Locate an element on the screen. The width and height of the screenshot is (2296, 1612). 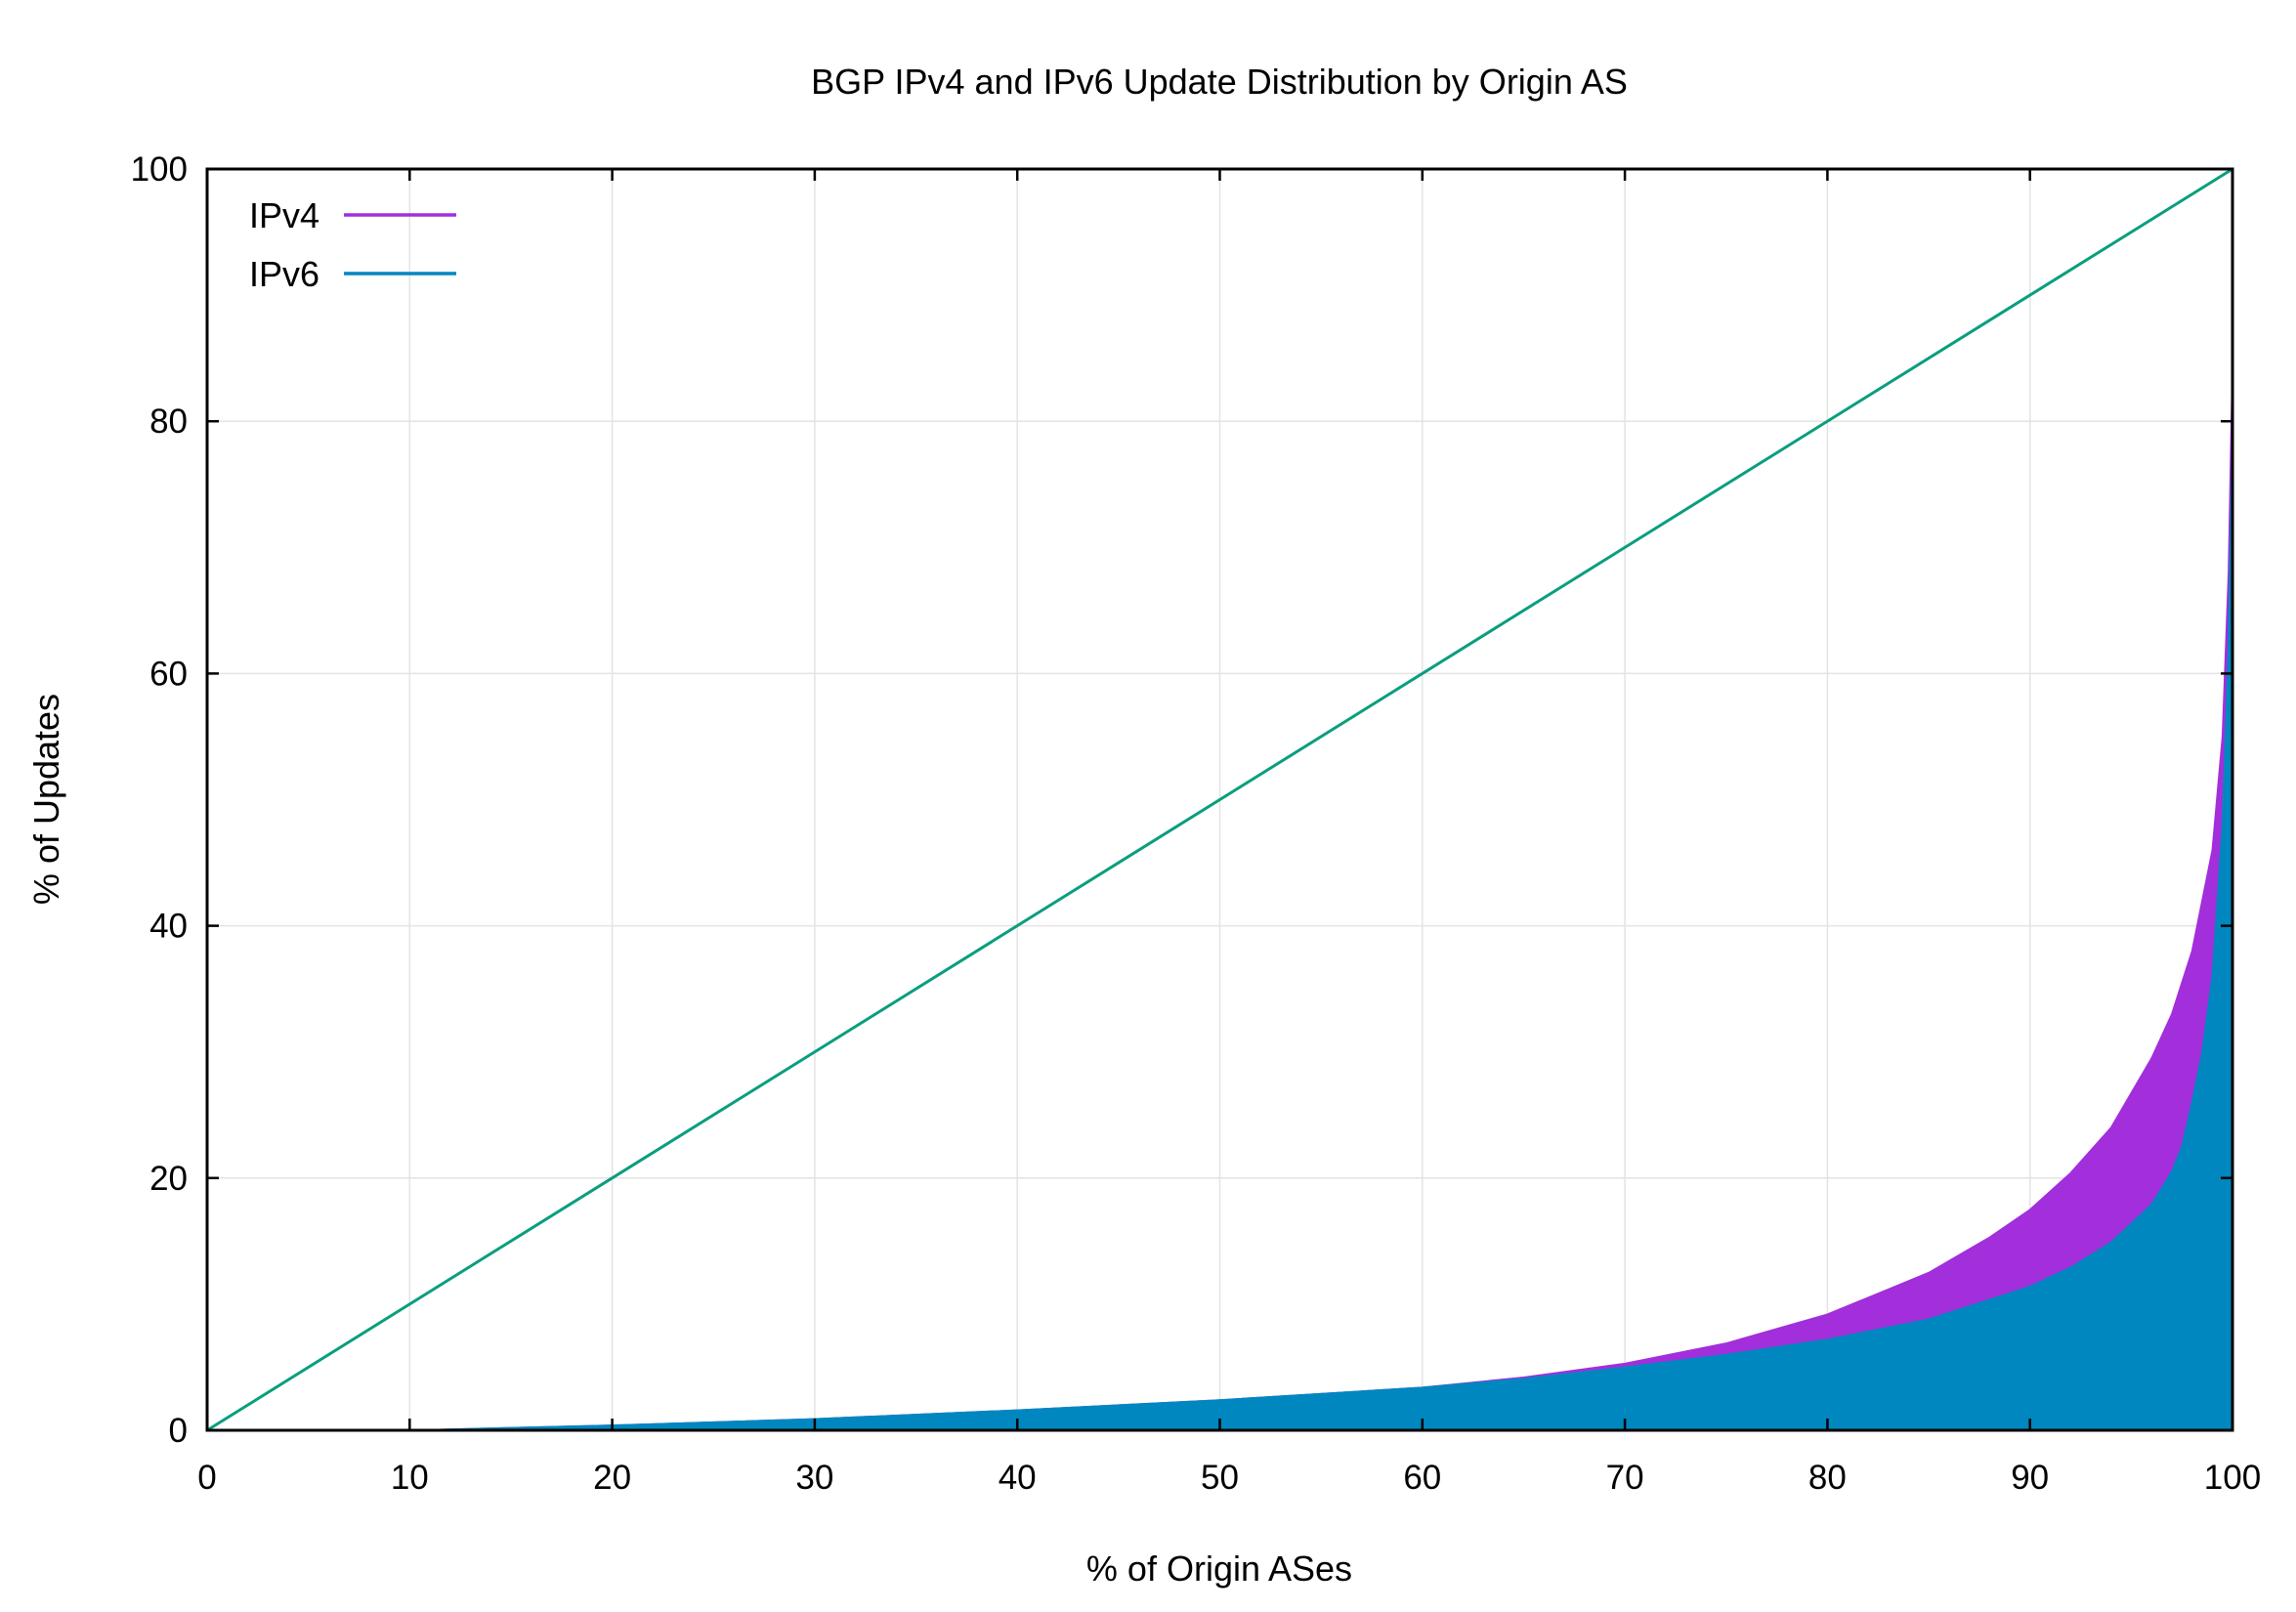
x-axis-title: % of Origin ASes is located at coordinates (1219, 1568).